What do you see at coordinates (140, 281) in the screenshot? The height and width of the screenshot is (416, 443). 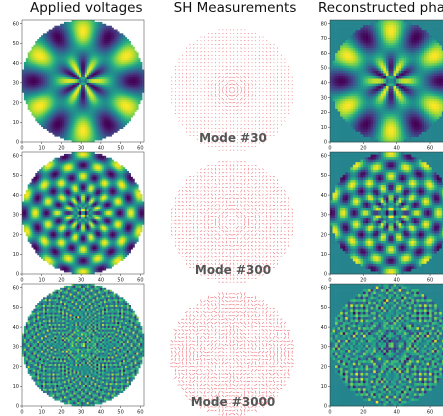 I see `x-tick-label: 60` at bounding box center [140, 281].